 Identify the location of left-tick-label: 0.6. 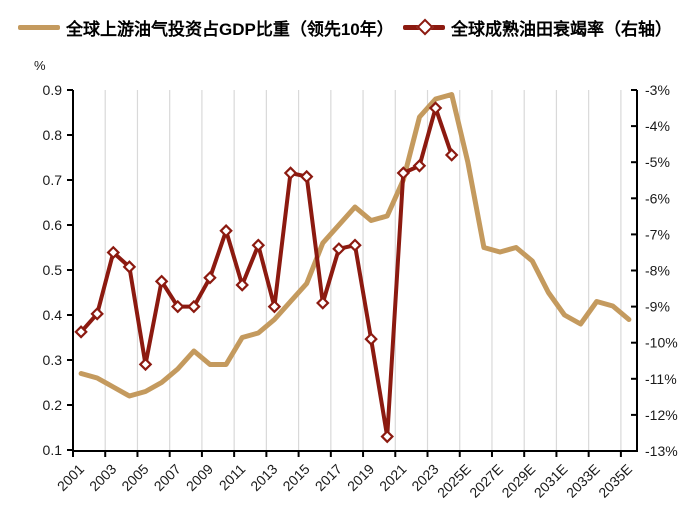
(53, 225).